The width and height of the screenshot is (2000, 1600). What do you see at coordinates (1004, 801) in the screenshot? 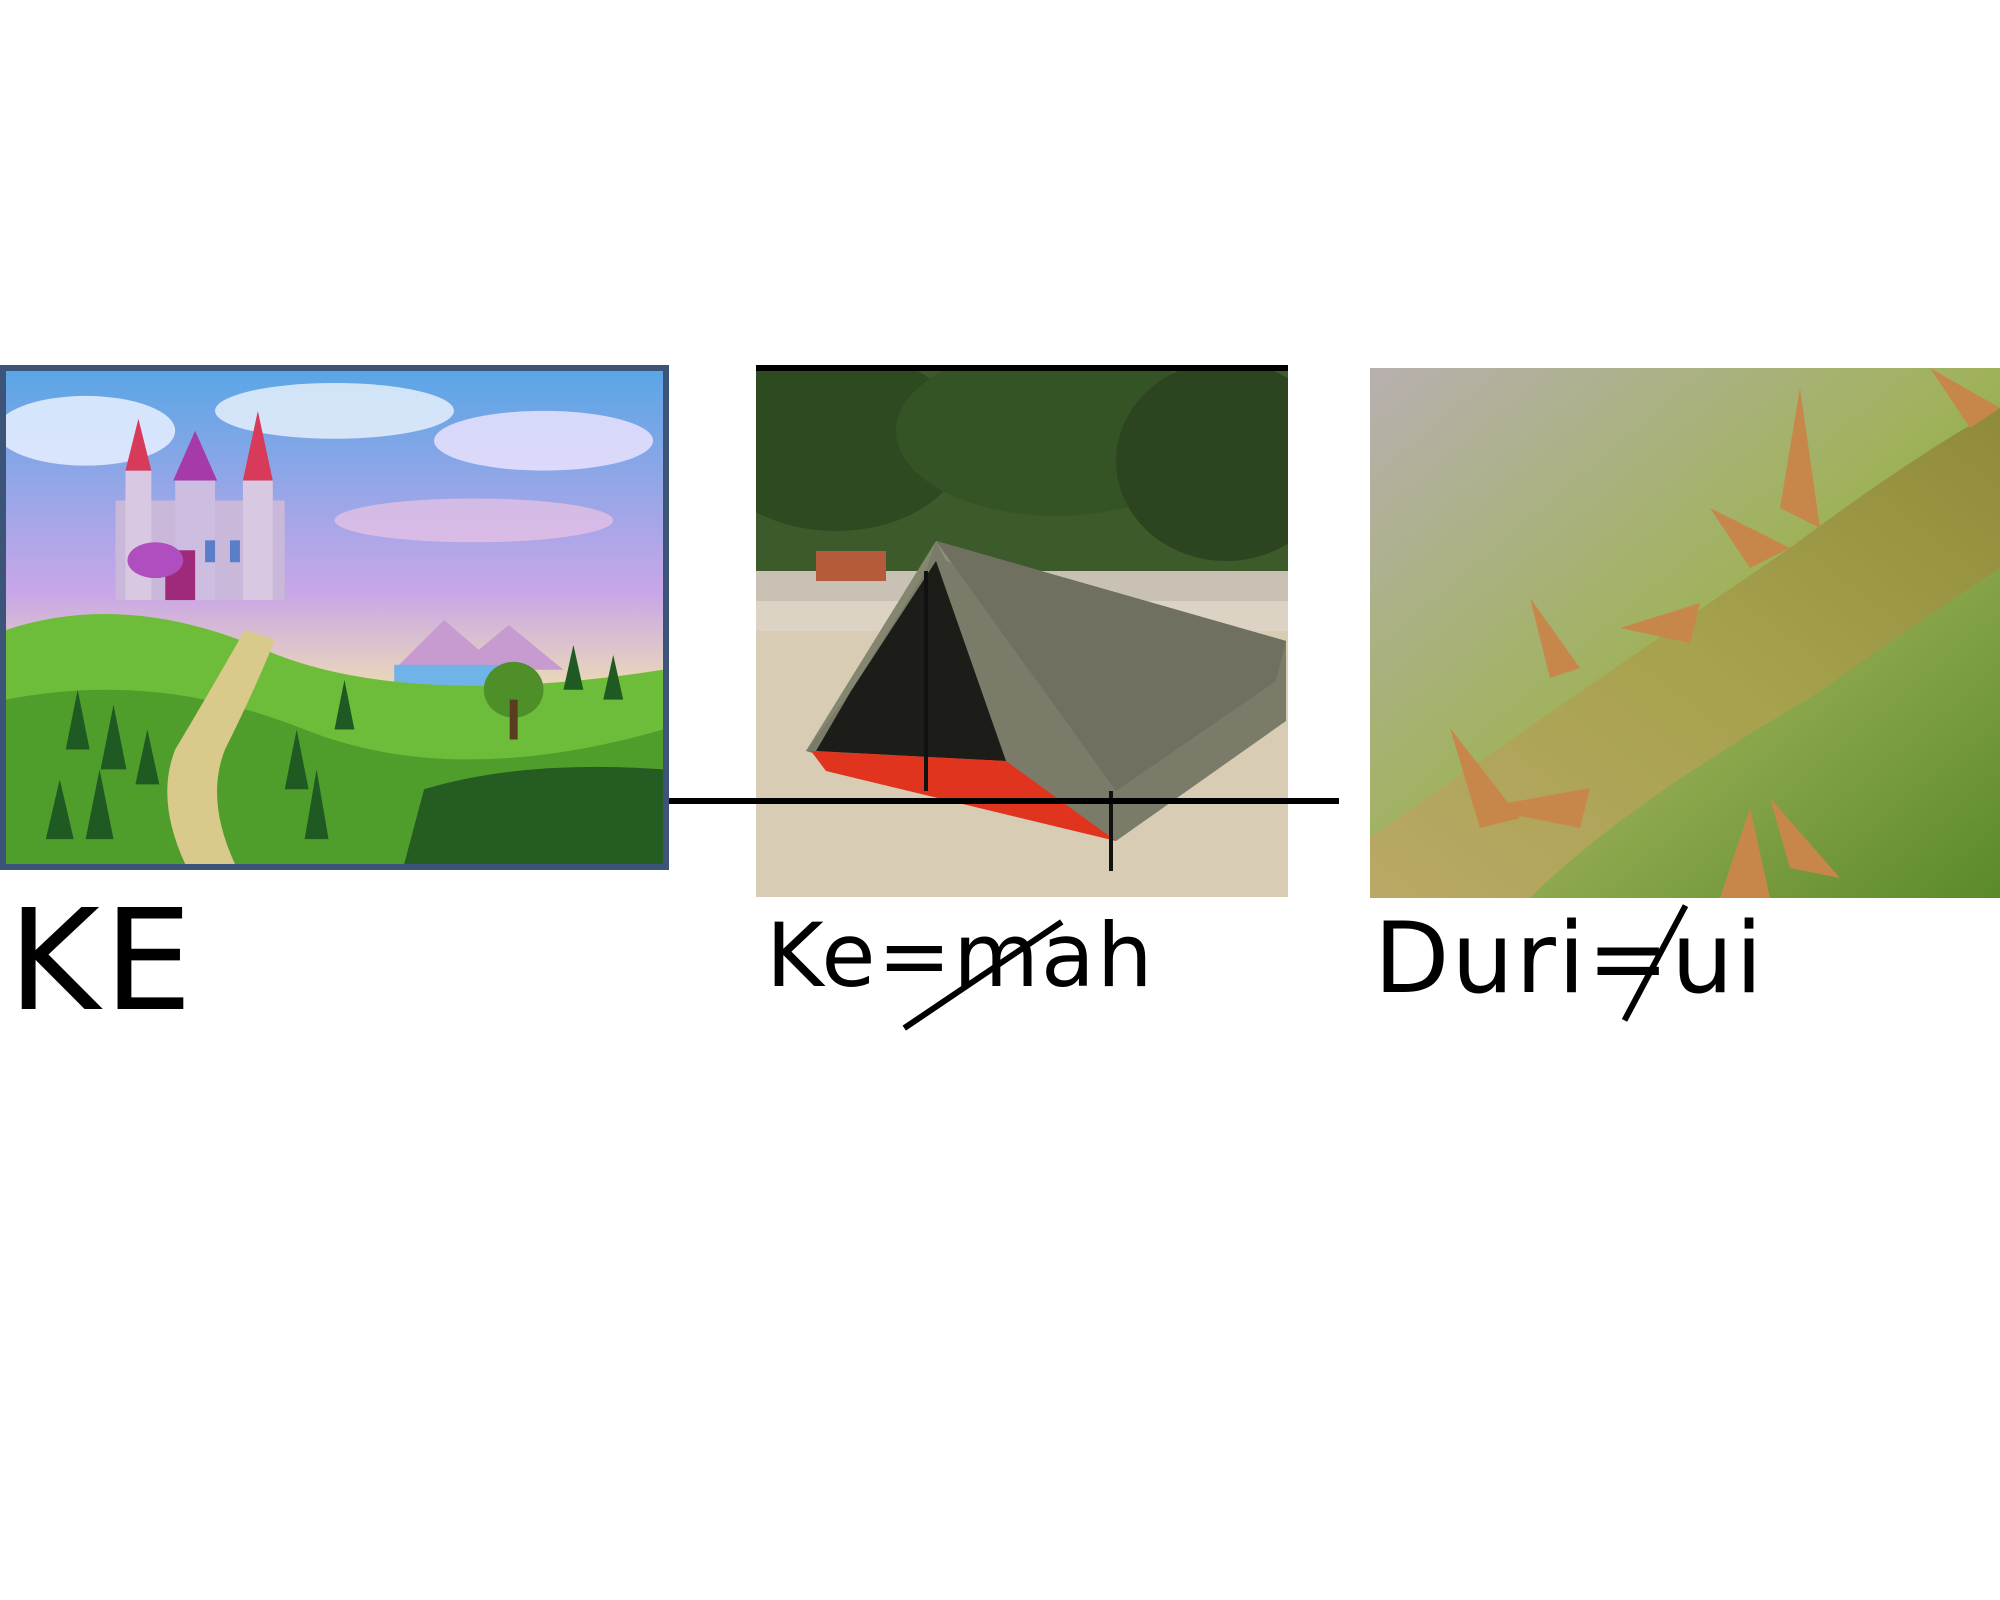
I see `connector-line` at bounding box center [1004, 801].